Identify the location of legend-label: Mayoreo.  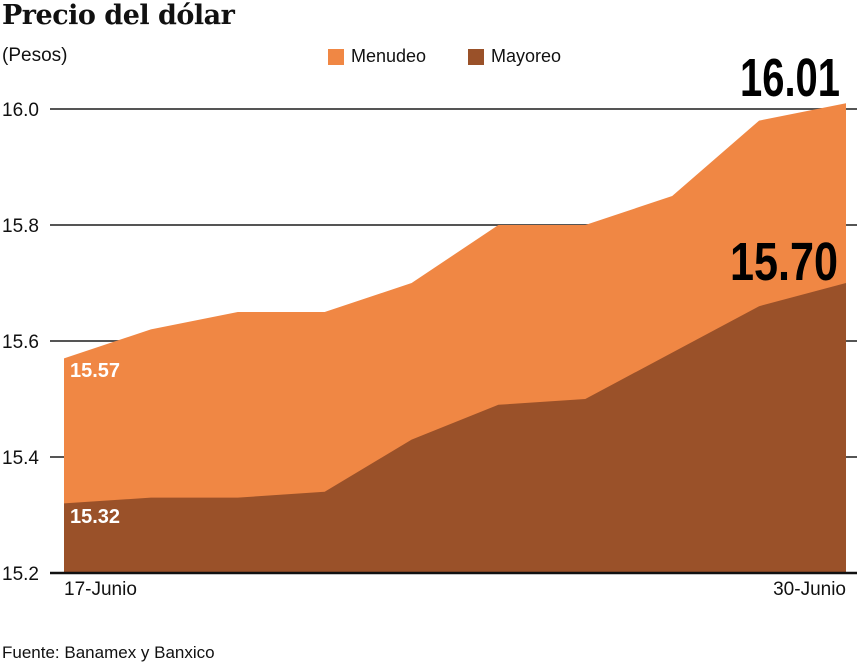
(526, 56).